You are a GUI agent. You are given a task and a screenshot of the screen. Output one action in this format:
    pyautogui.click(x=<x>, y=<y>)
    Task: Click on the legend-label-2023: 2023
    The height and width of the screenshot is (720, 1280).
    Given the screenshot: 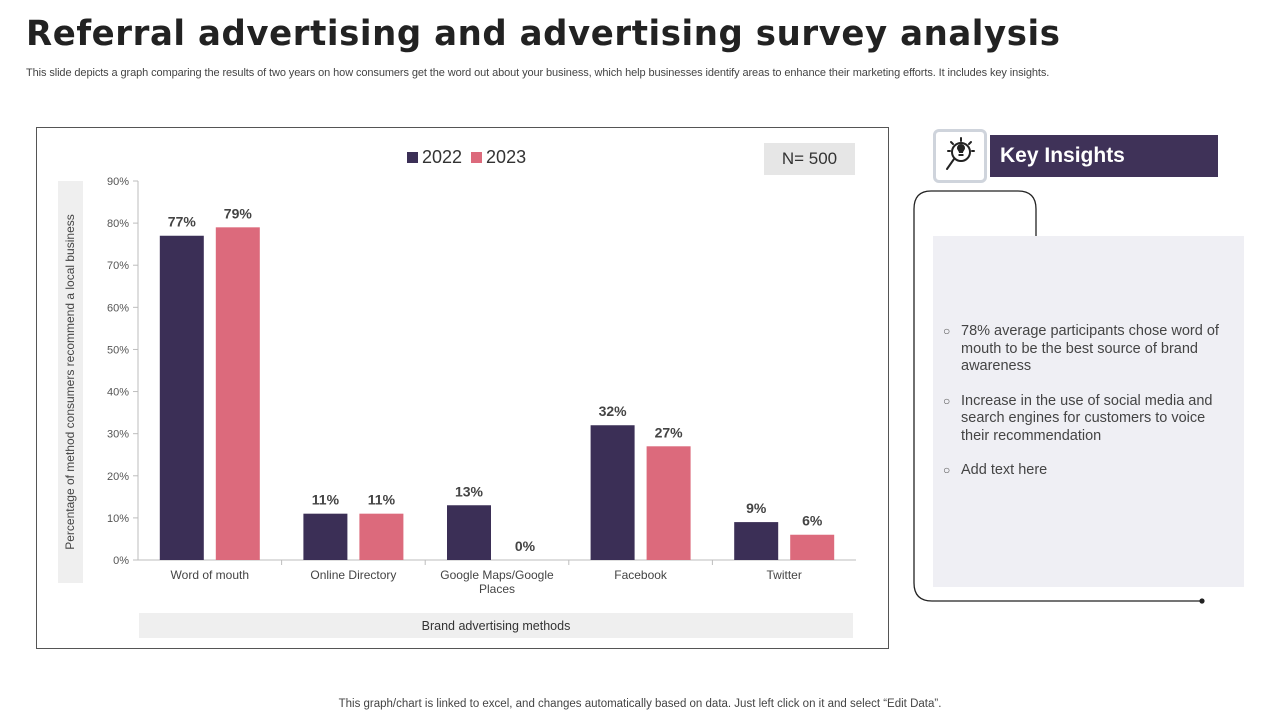 What is the action you would take?
    pyautogui.click(x=506, y=157)
    